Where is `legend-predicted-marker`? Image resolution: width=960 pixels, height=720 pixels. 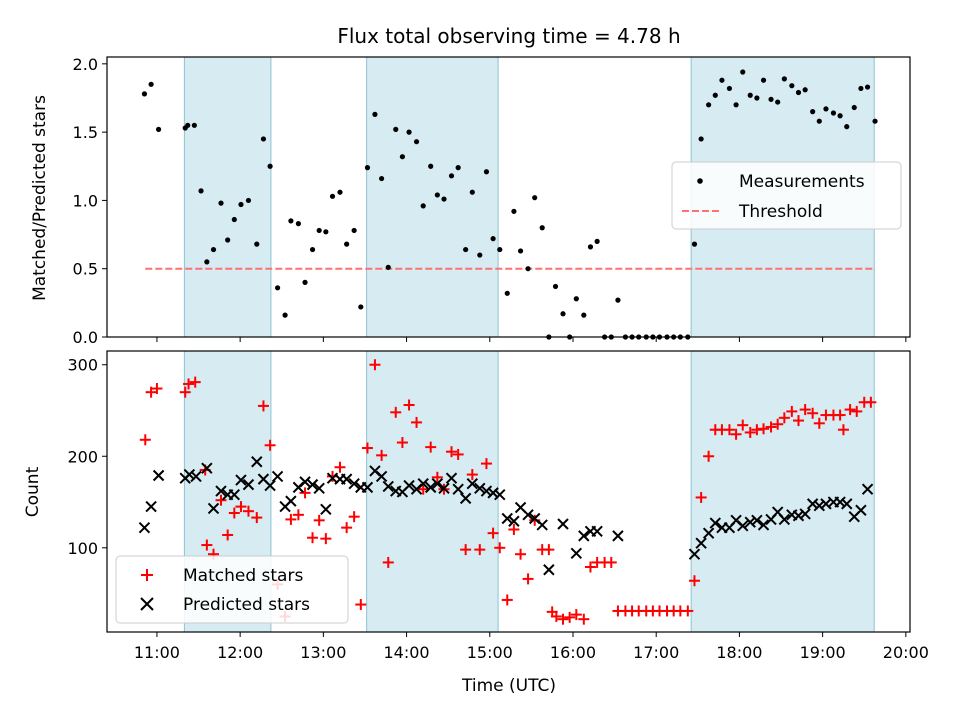
legend-predicted-marker is located at coordinates (147, 604).